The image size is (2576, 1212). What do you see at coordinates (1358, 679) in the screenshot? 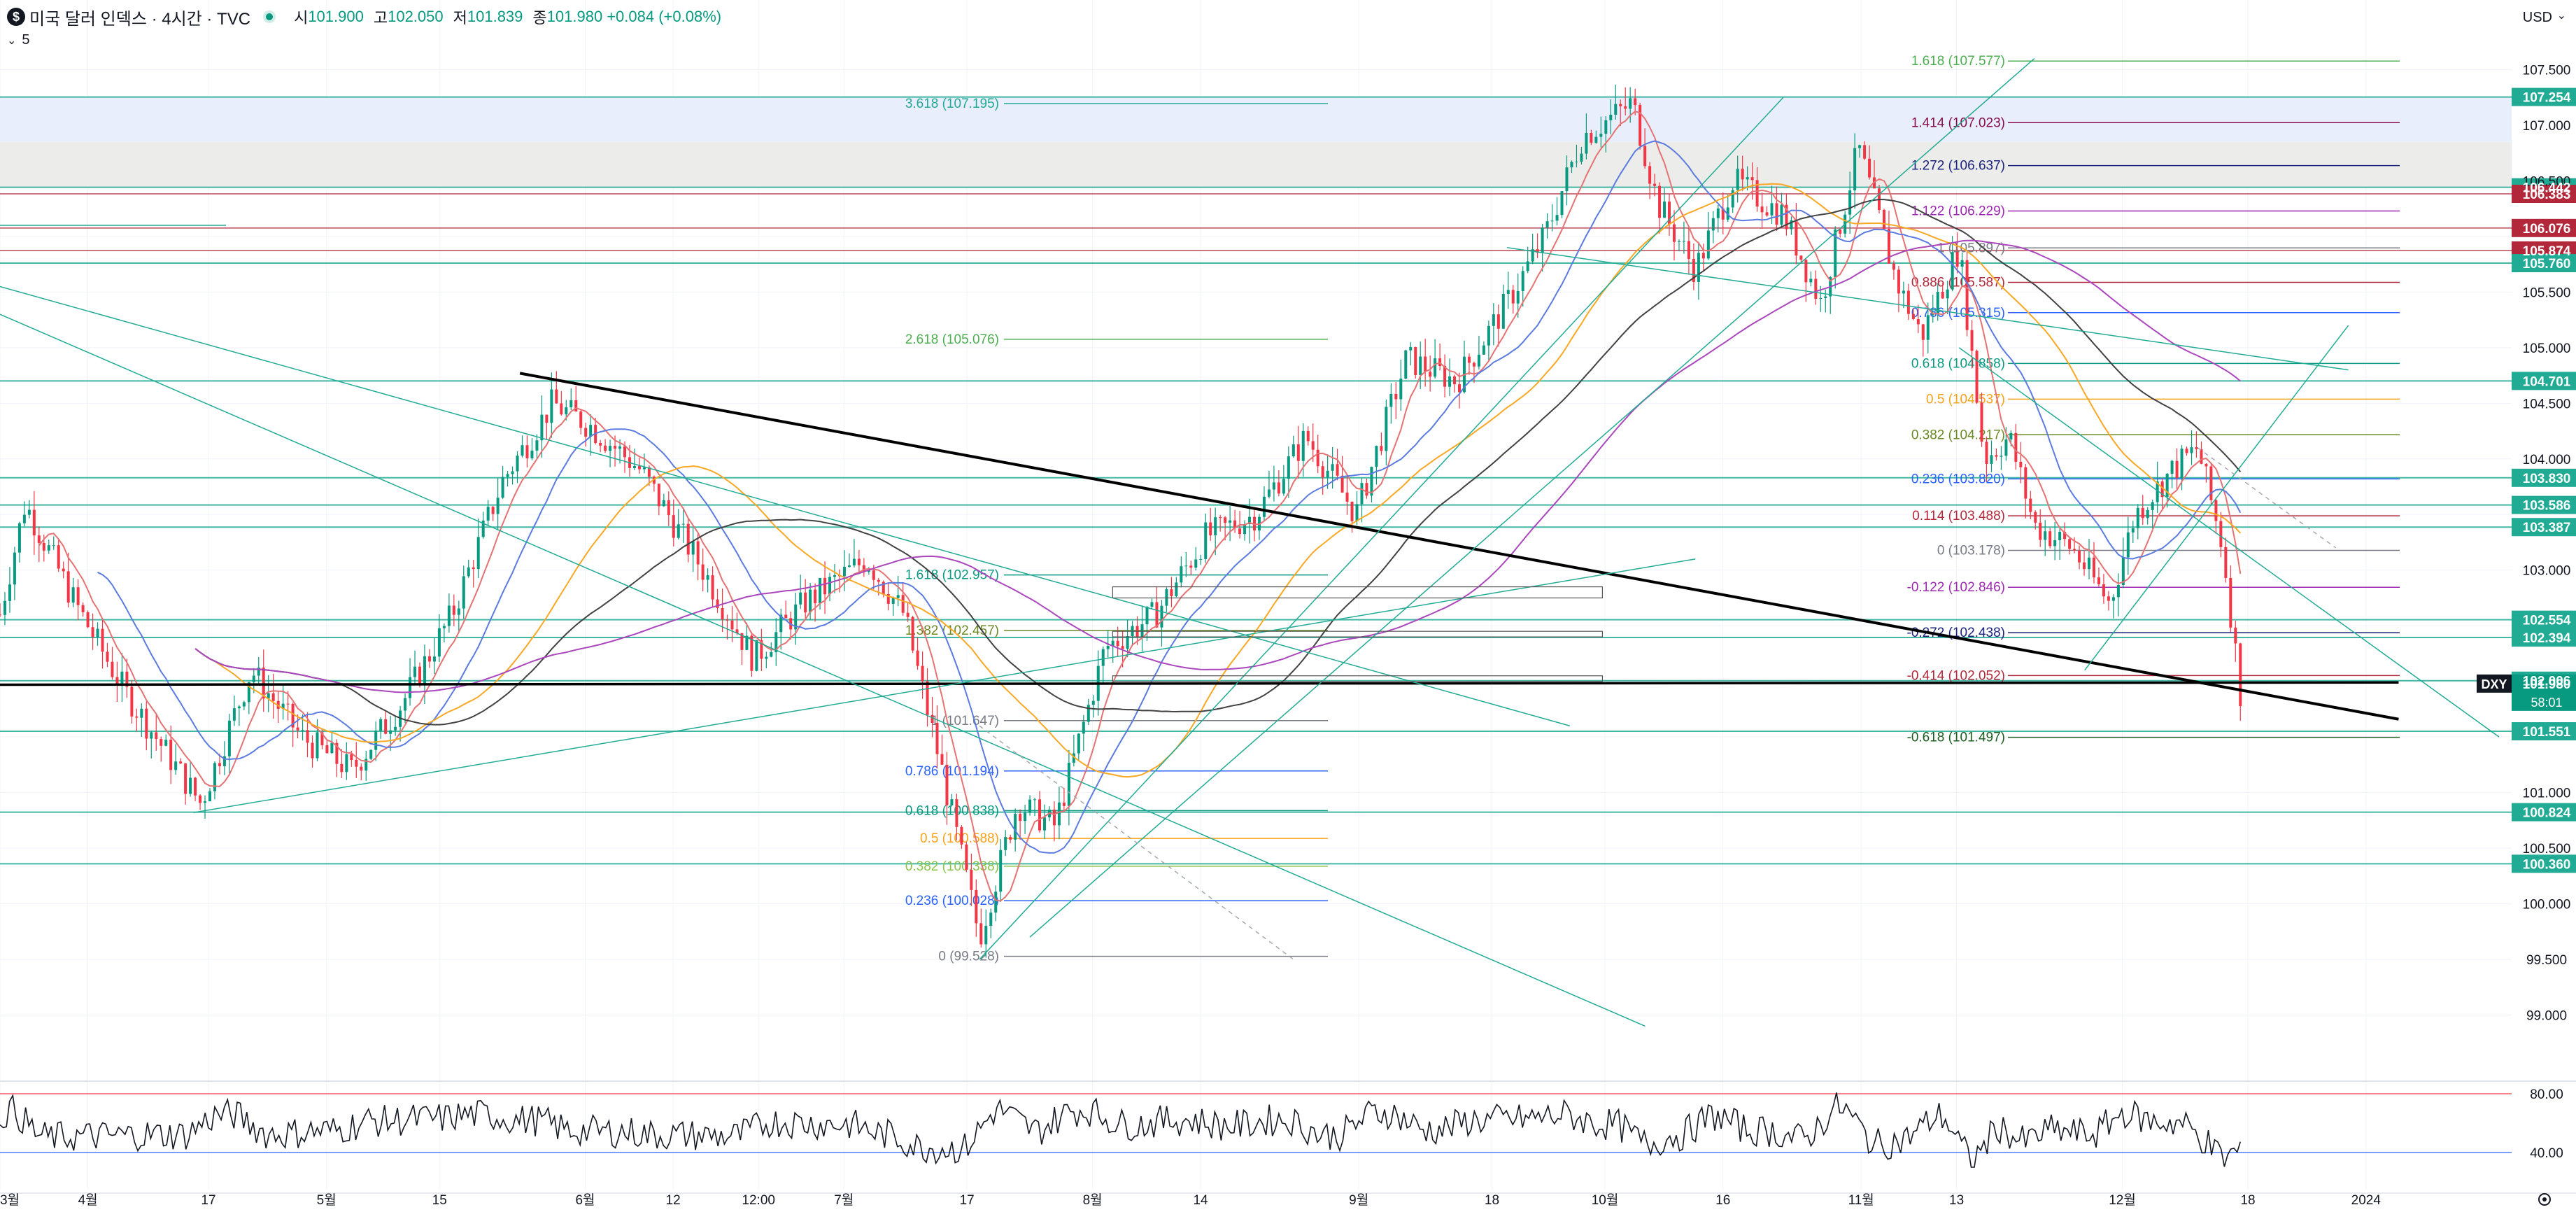
I see `range-box` at bounding box center [1358, 679].